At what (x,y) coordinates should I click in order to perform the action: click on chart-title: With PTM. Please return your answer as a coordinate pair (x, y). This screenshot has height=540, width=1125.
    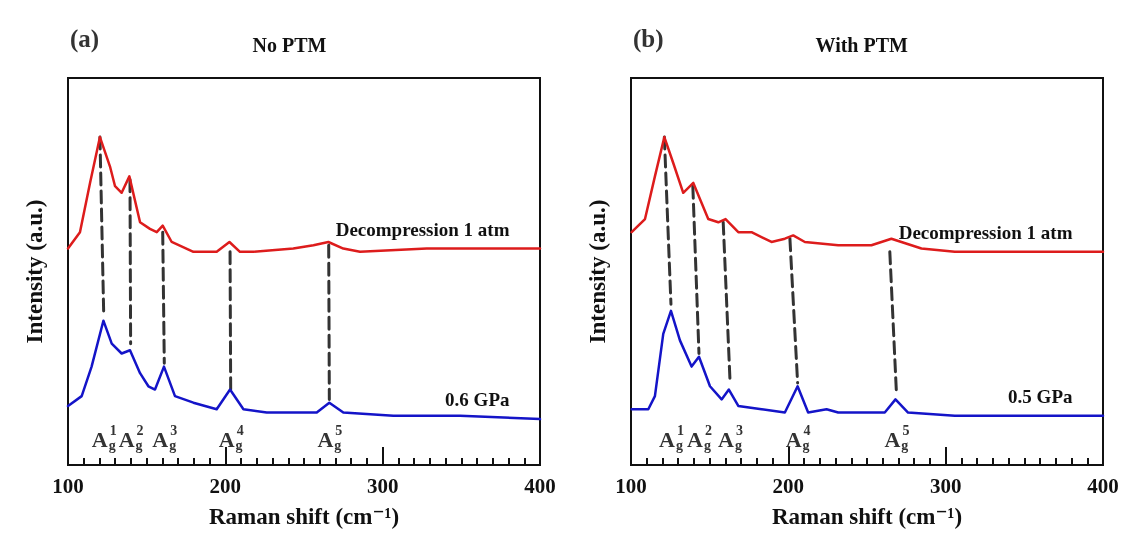
    Looking at the image, I should click on (861, 45).